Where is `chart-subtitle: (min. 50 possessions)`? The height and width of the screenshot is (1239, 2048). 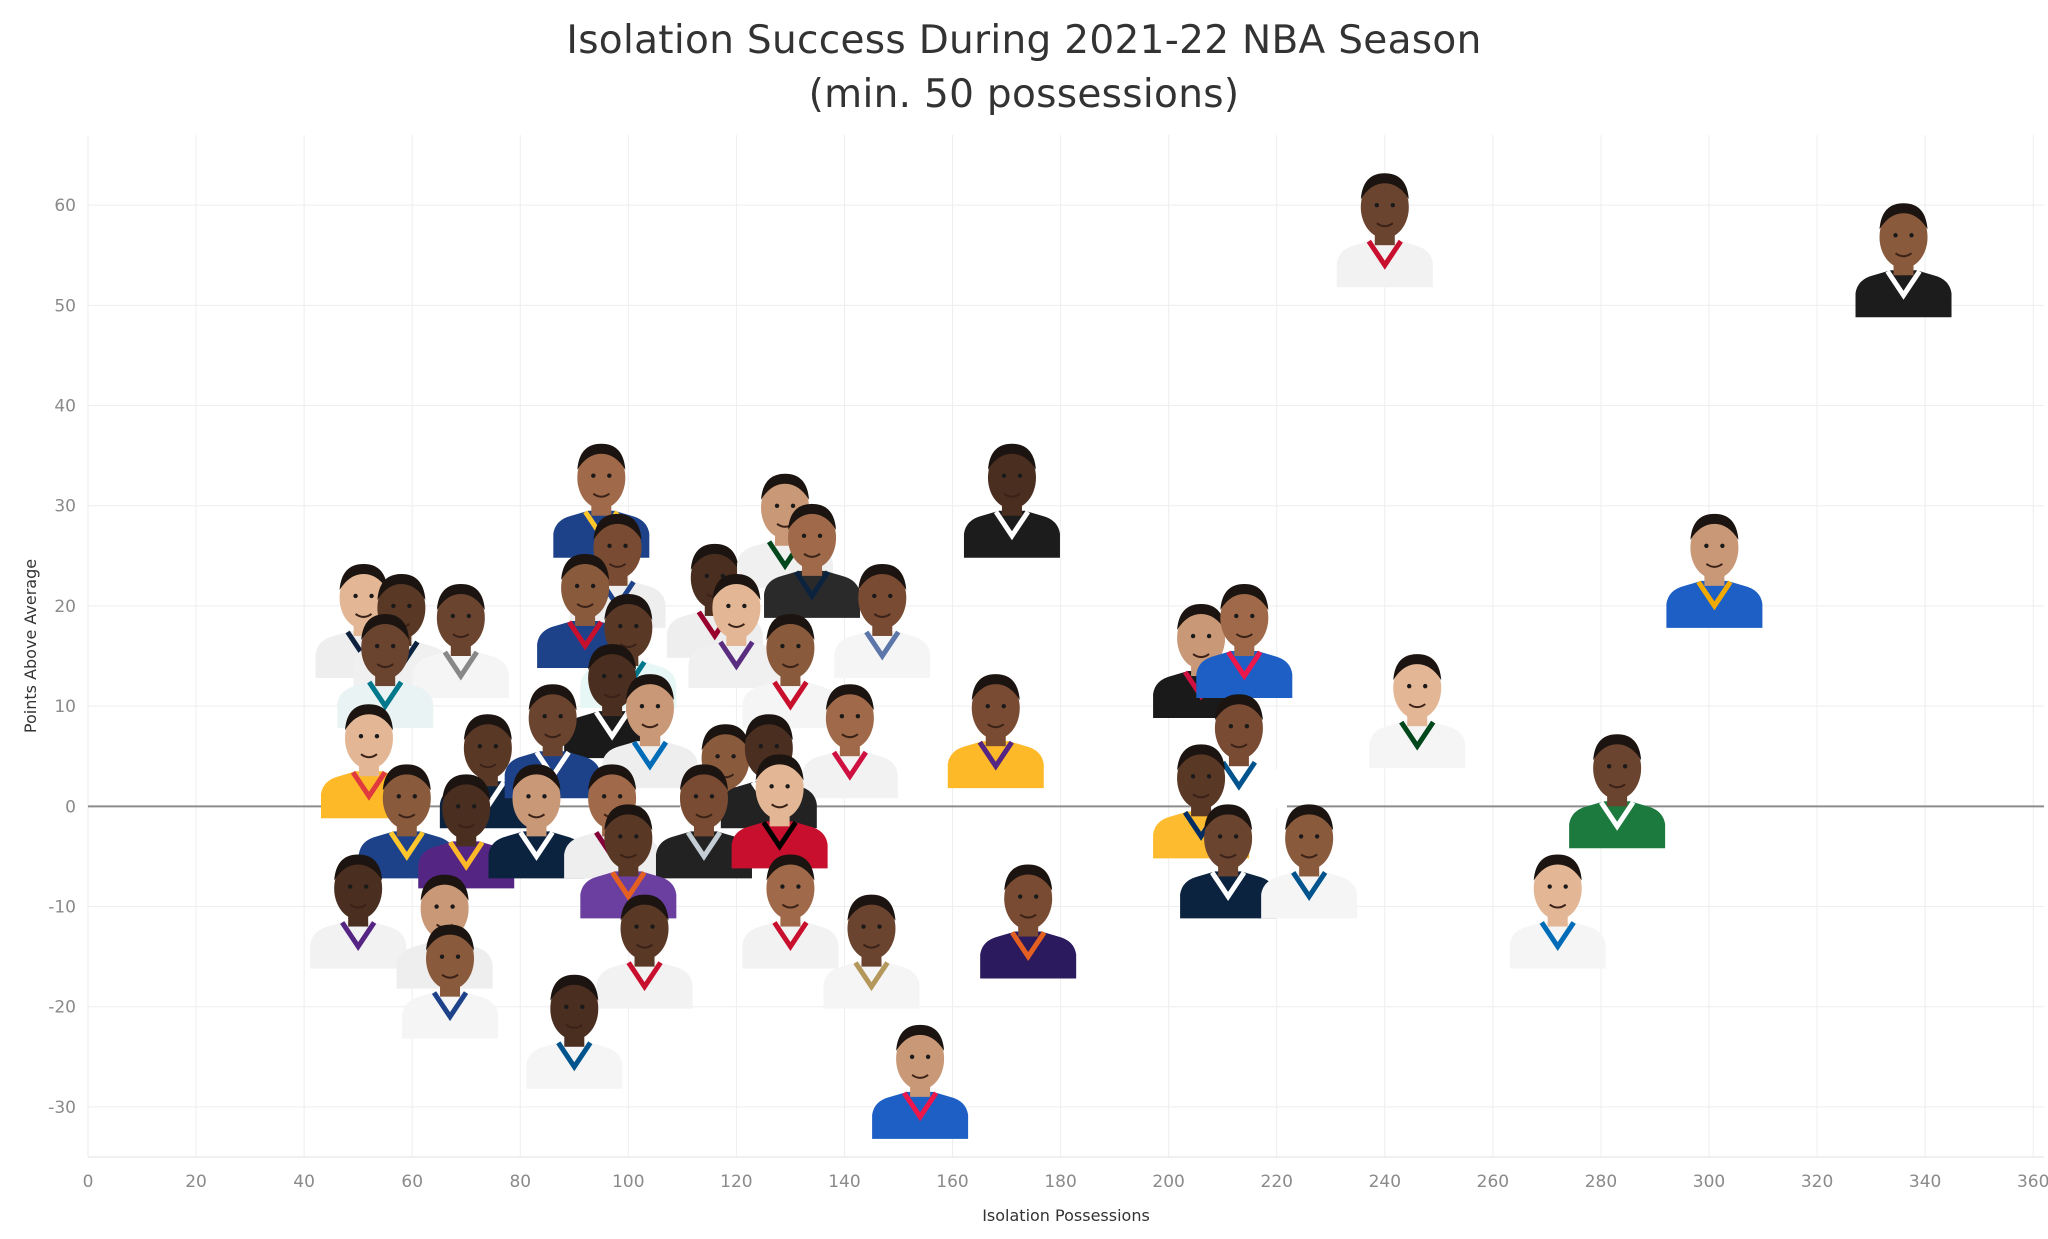
chart-subtitle: (min. 50 possessions) is located at coordinates (1024, 94).